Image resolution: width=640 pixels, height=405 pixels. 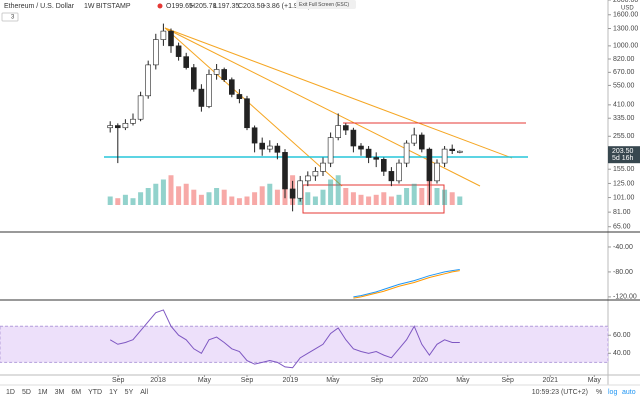 I want to click on time-label: 2019, so click(x=291, y=380).